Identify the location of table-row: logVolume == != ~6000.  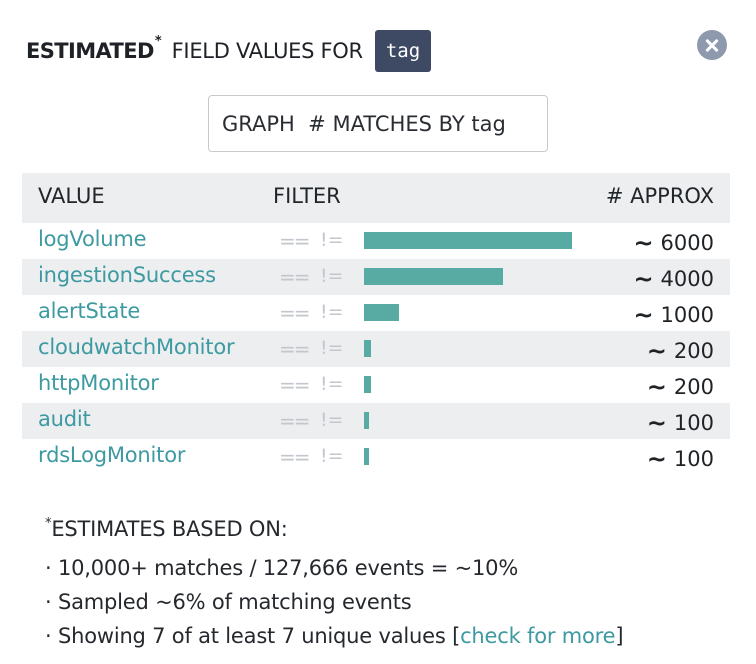
(376, 241).